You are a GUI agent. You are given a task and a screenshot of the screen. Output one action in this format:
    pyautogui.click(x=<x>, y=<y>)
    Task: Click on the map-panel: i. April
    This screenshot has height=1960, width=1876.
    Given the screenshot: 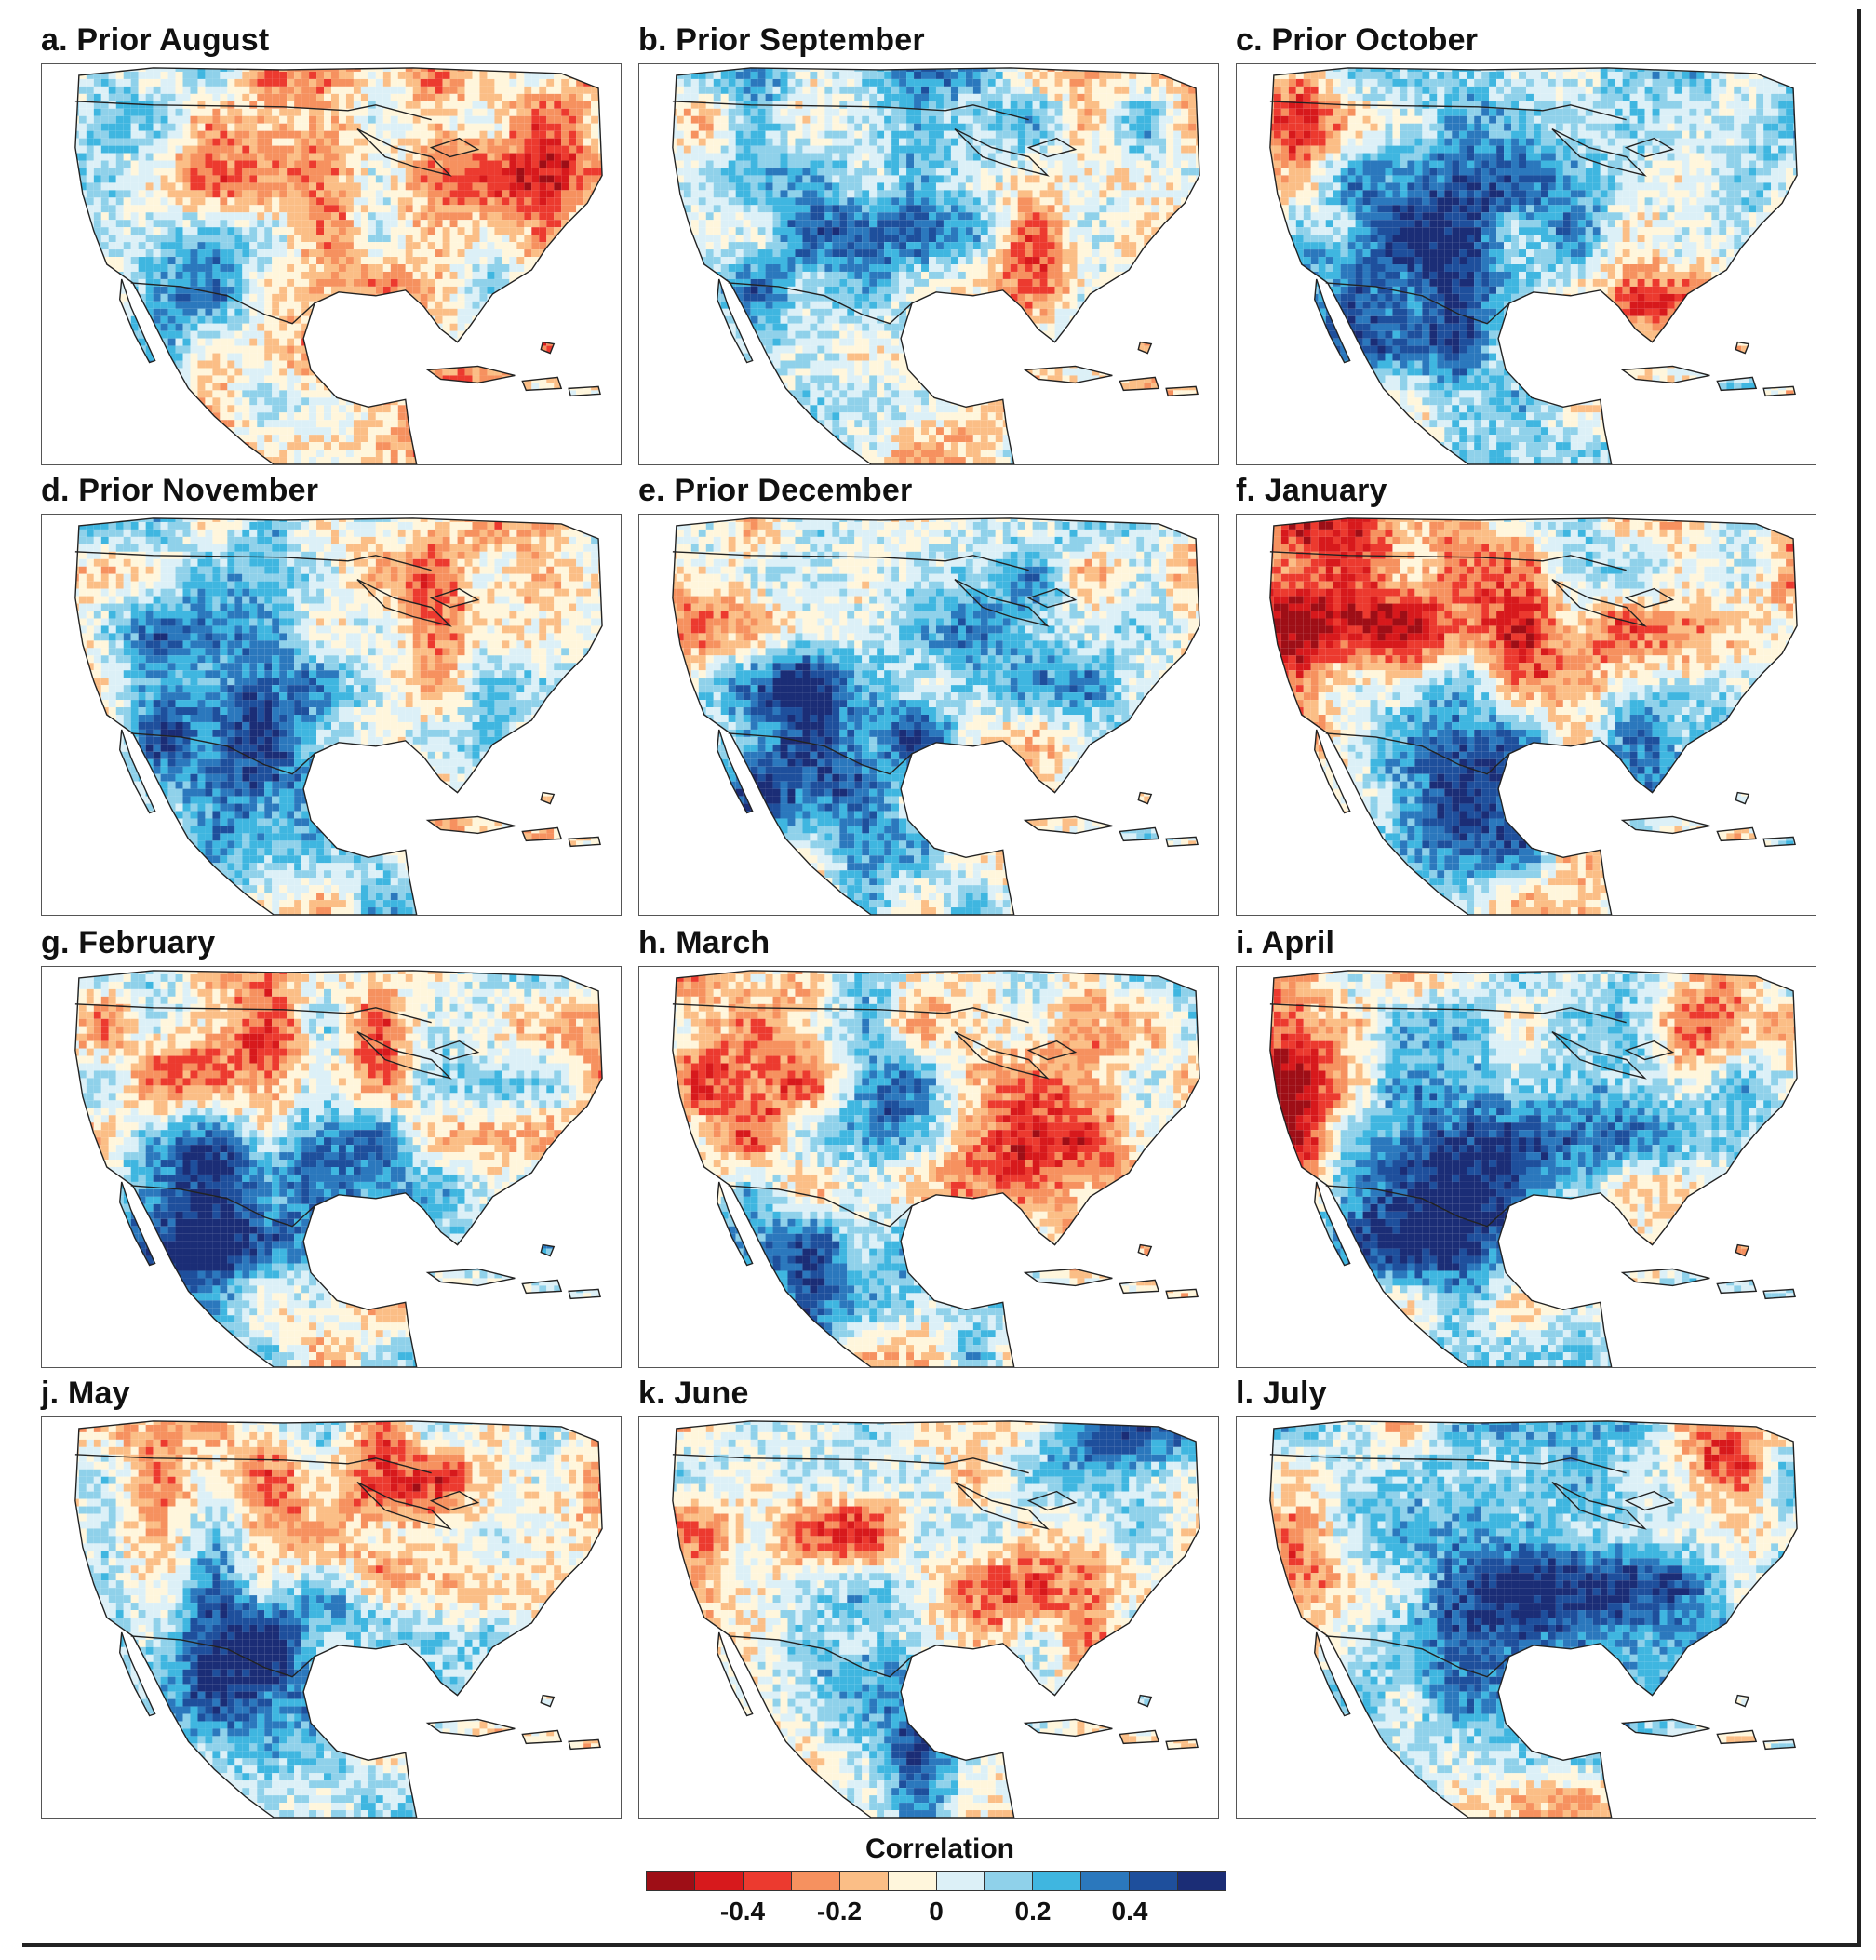 What is the action you would take?
    pyautogui.click(x=1534, y=1148)
    